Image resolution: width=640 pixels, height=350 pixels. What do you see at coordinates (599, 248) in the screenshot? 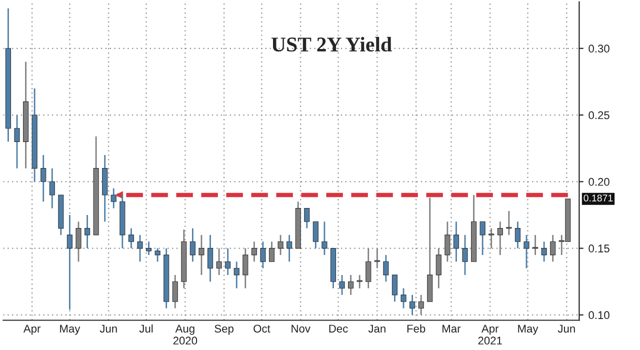
I see `y-tick-label: 0.15` at bounding box center [599, 248].